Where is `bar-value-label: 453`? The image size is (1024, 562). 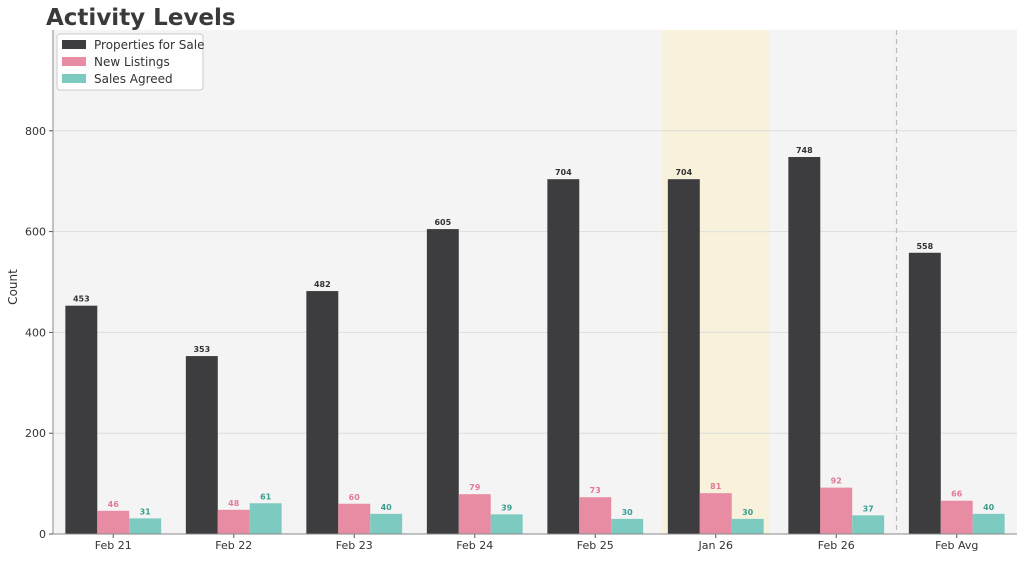 bar-value-label: 453 is located at coordinates (81, 299).